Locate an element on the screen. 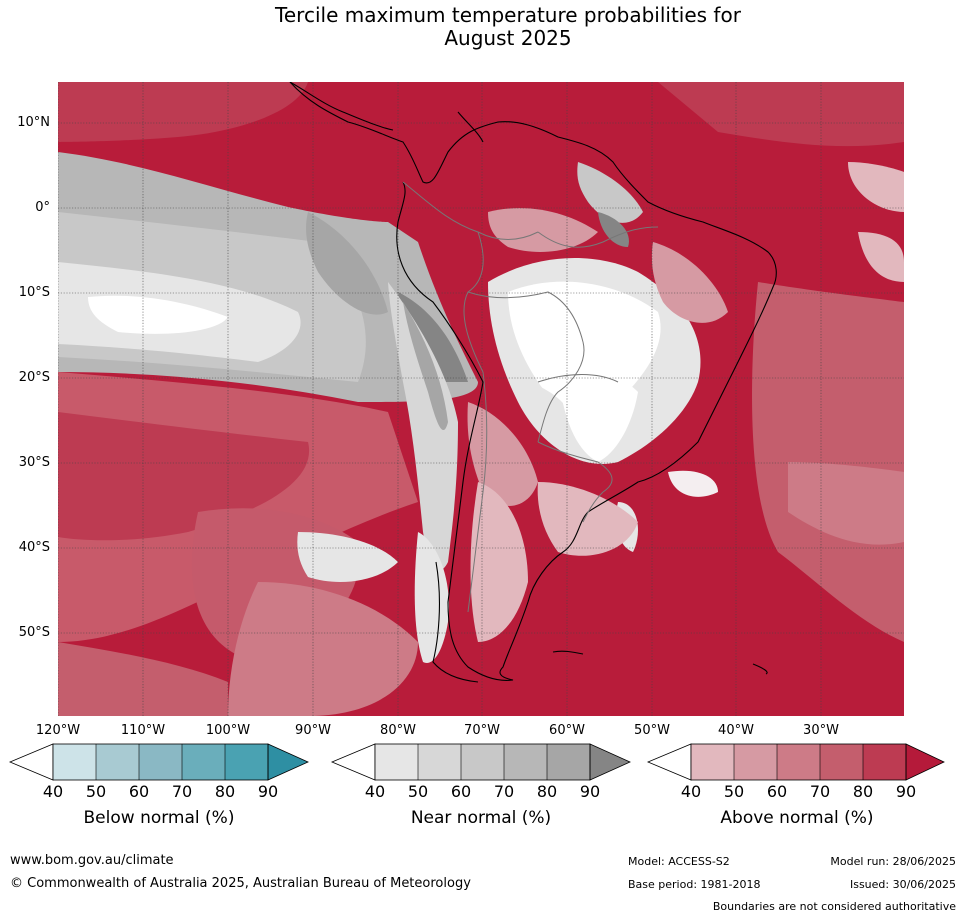 This screenshot has width=965, height=919. legend-above-tick-60: 60 is located at coordinates (777, 791).